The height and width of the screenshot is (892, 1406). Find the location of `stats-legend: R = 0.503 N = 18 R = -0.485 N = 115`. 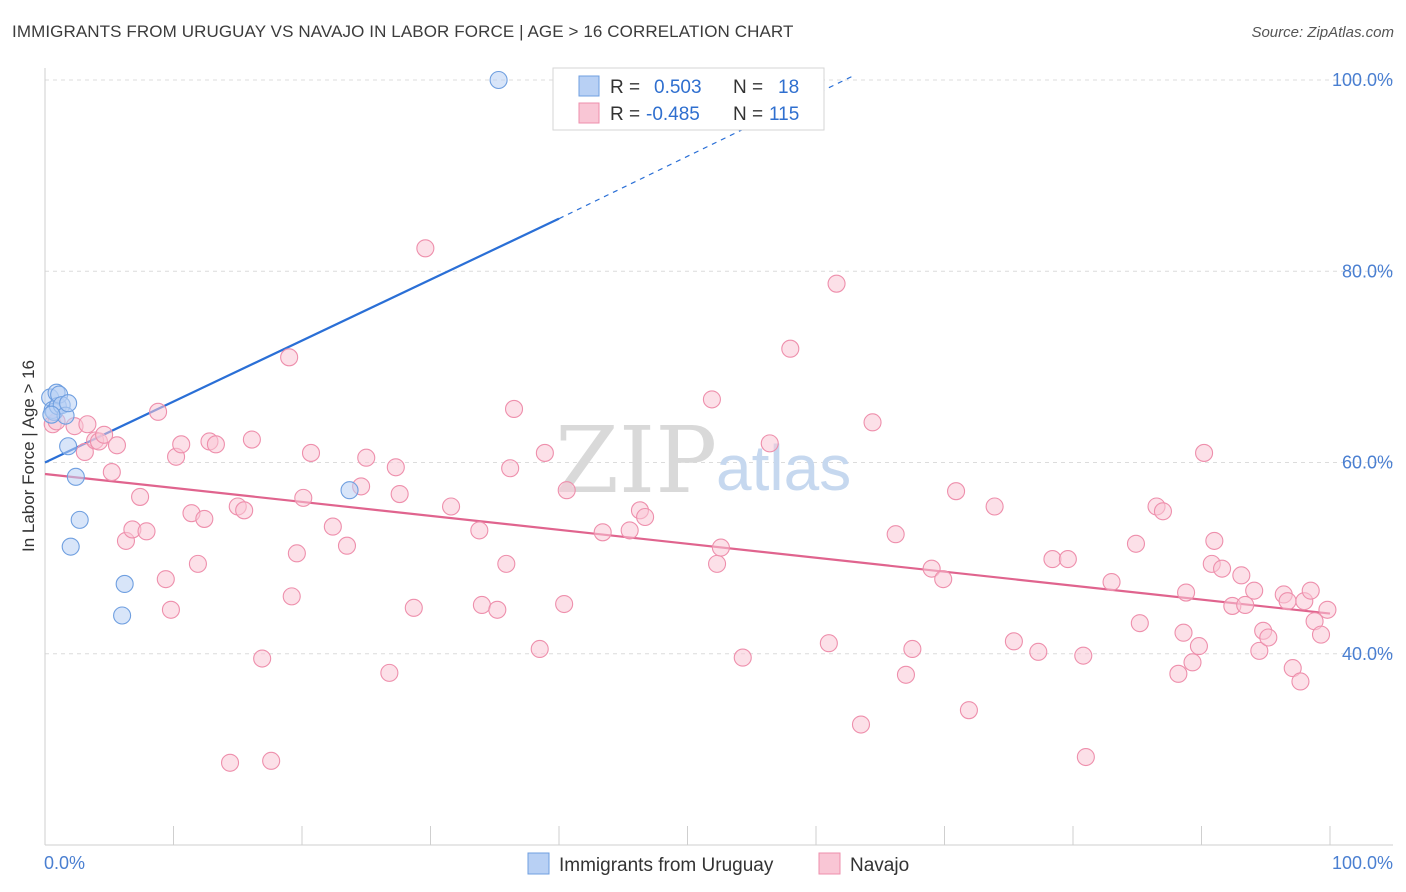

stats-legend: R = 0.503 N = 18 R = -0.485 N = 115 is located at coordinates (688, 99).